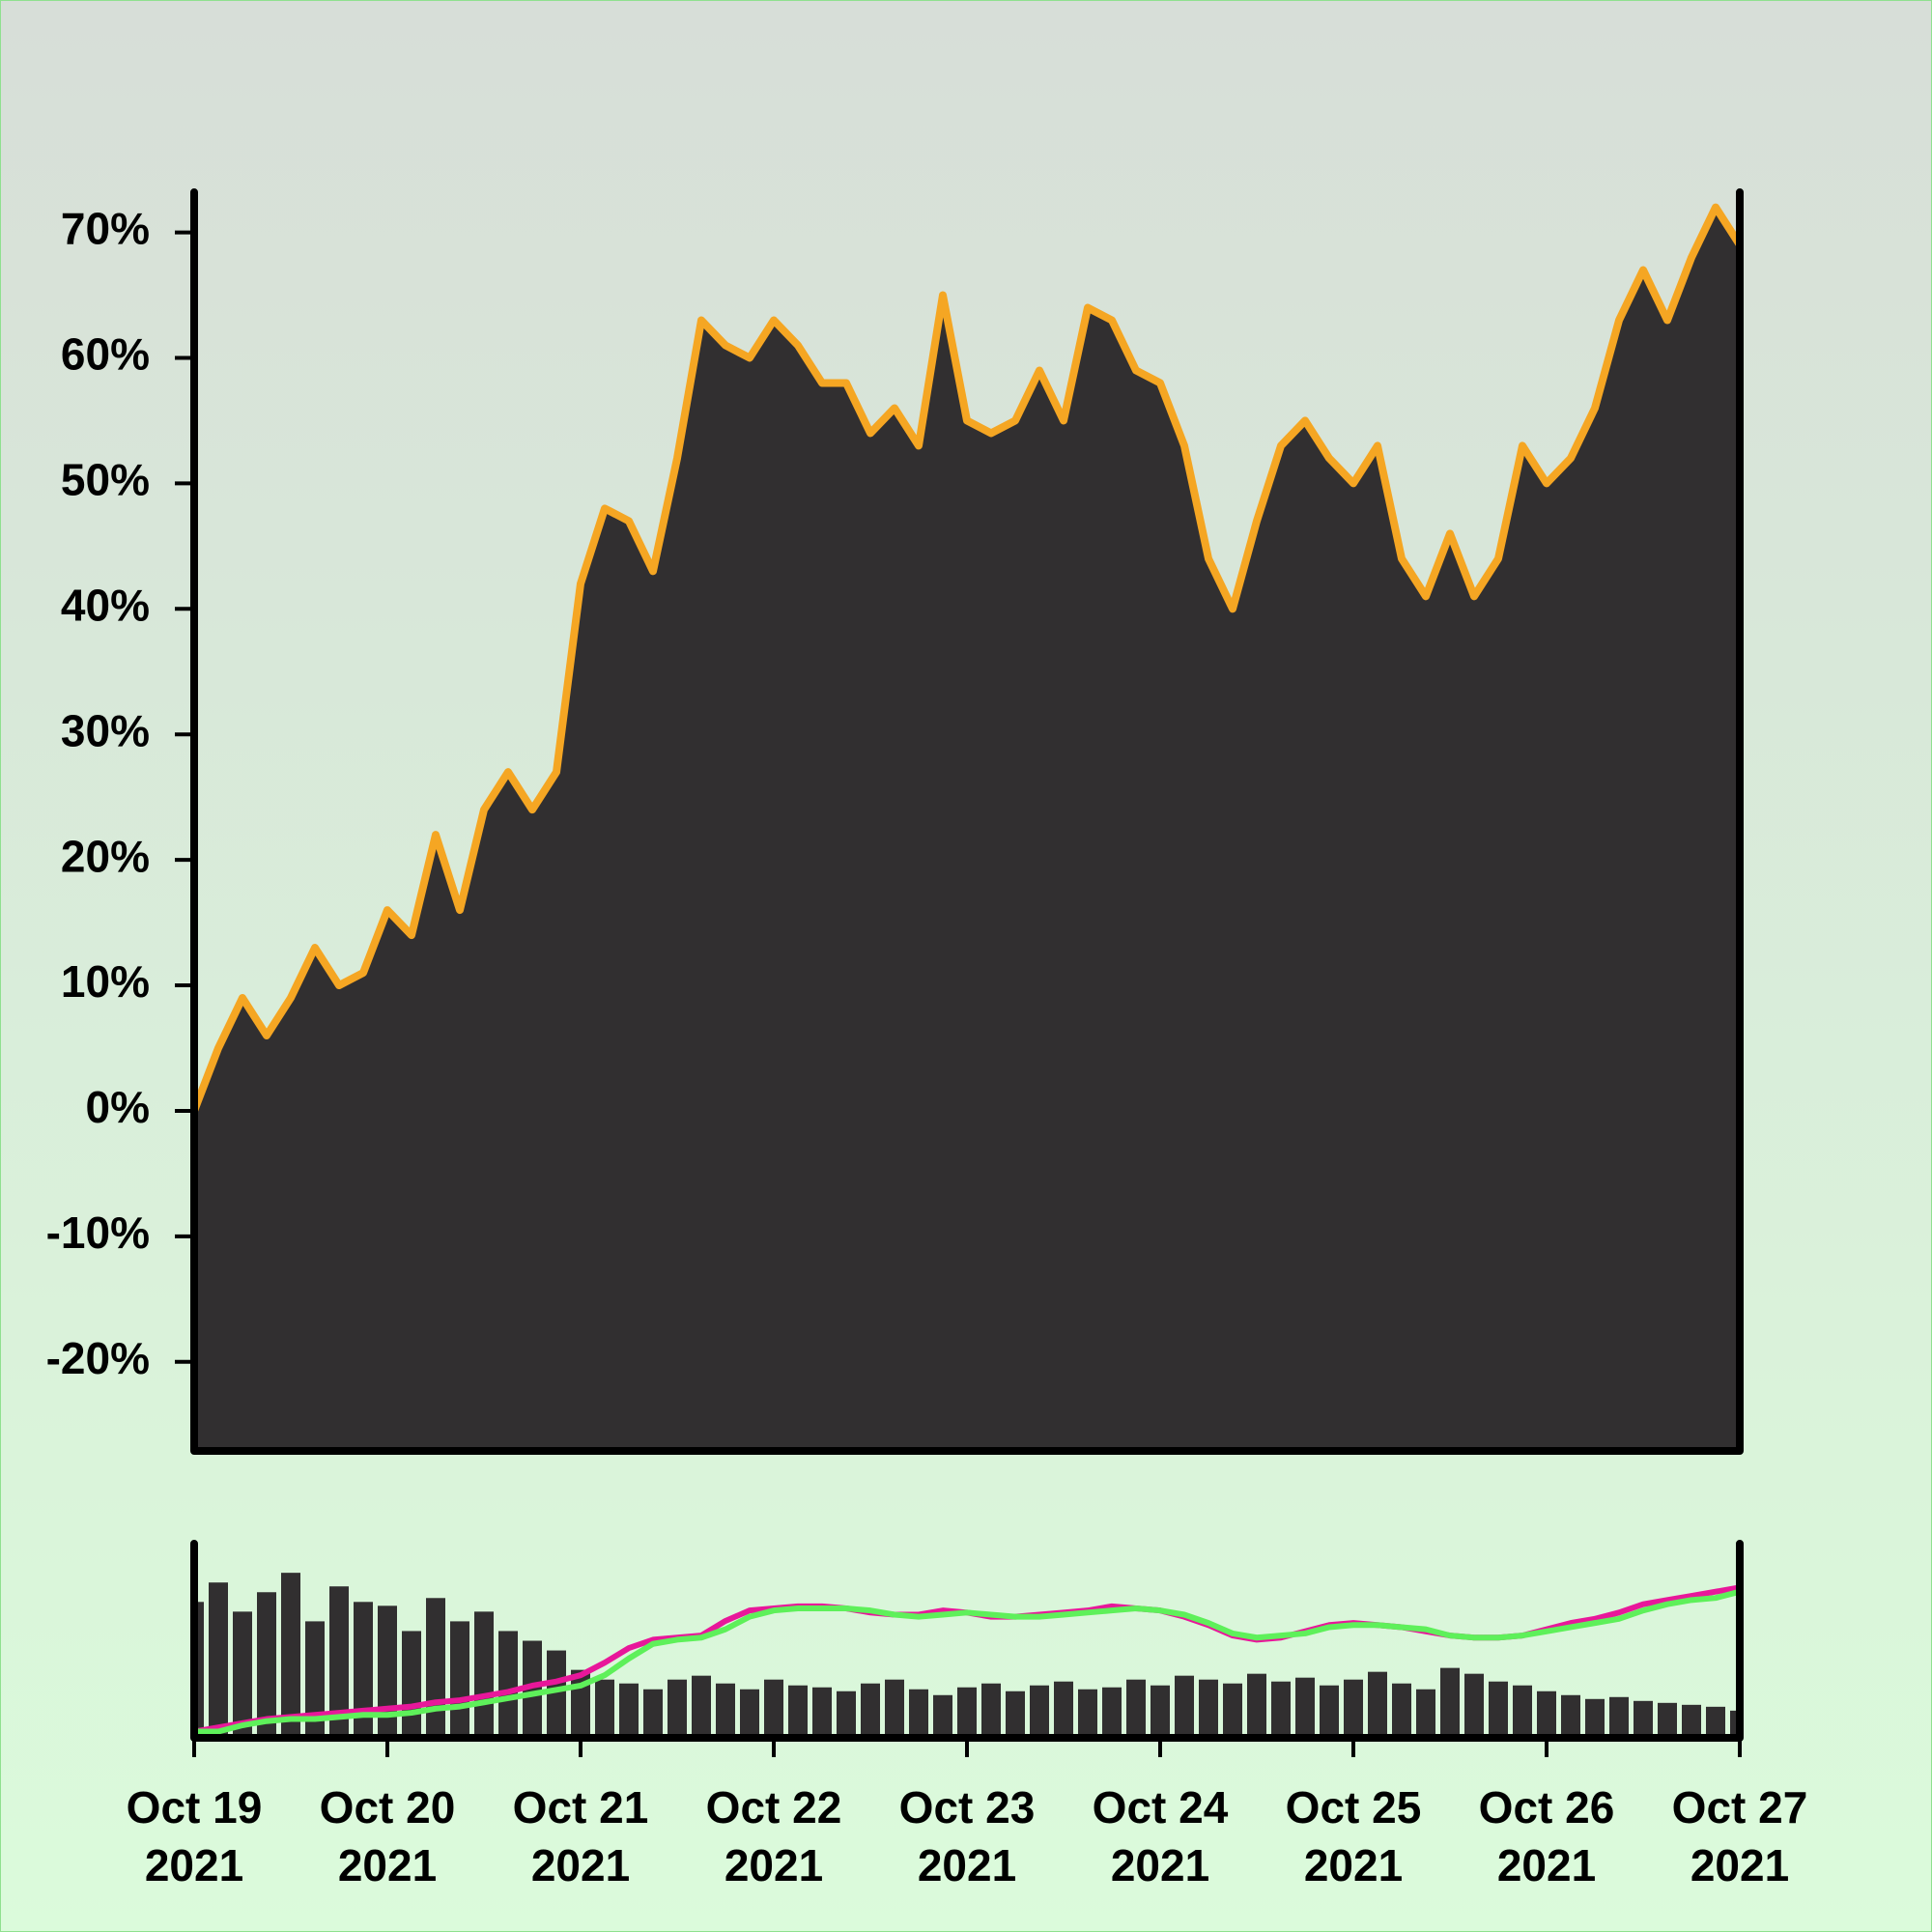 This screenshot has height=1932, width=1932. Describe the element at coordinates (1353, 1836) in the screenshot. I see `x-tick-label: Oct 25 2021` at that location.